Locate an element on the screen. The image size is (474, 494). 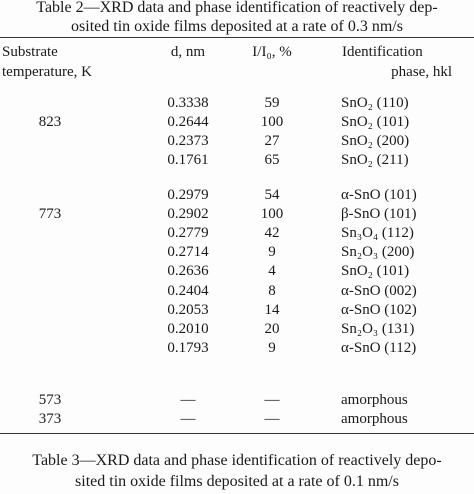
temperature: 823 is located at coordinates (50, 122).